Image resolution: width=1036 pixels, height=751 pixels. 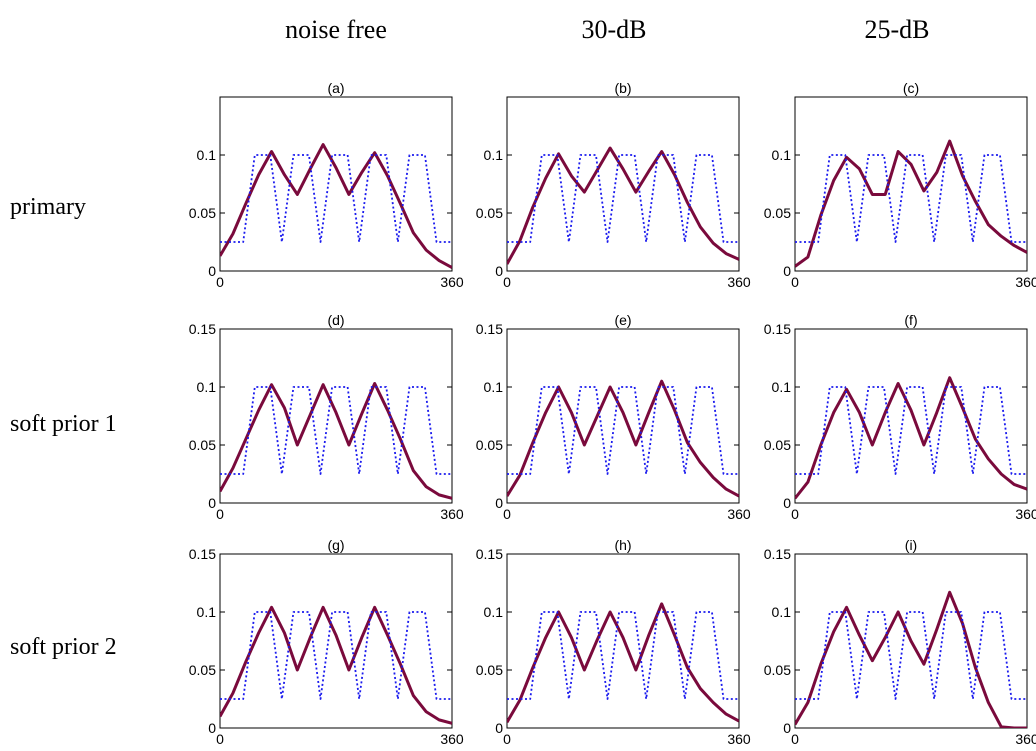 What do you see at coordinates (63, 424) in the screenshot?
I see `row-header-soft-prior-1: soft prior 1` at bounding box center [63, 424].